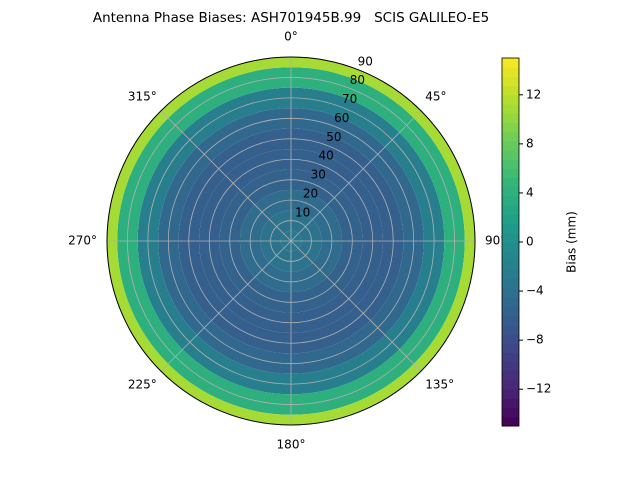  I want to click on colorbar-label: Bias (mm), so click(572, 242).